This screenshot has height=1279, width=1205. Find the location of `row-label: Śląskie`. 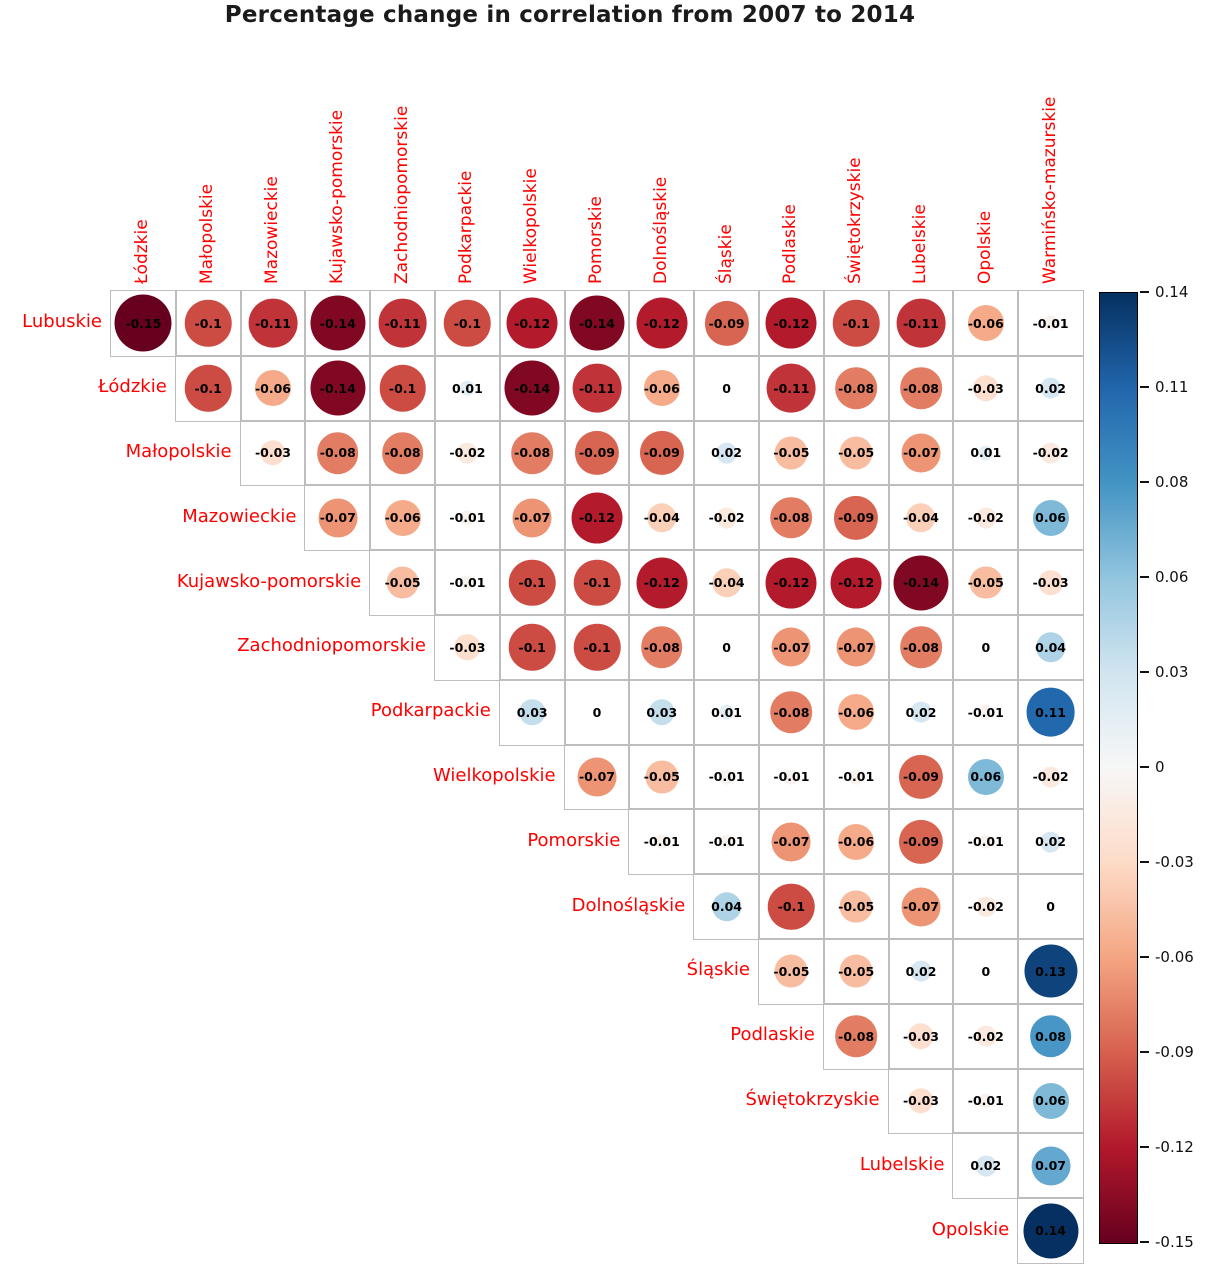

row-label: Śląskie is located at coordinates (718, 970).